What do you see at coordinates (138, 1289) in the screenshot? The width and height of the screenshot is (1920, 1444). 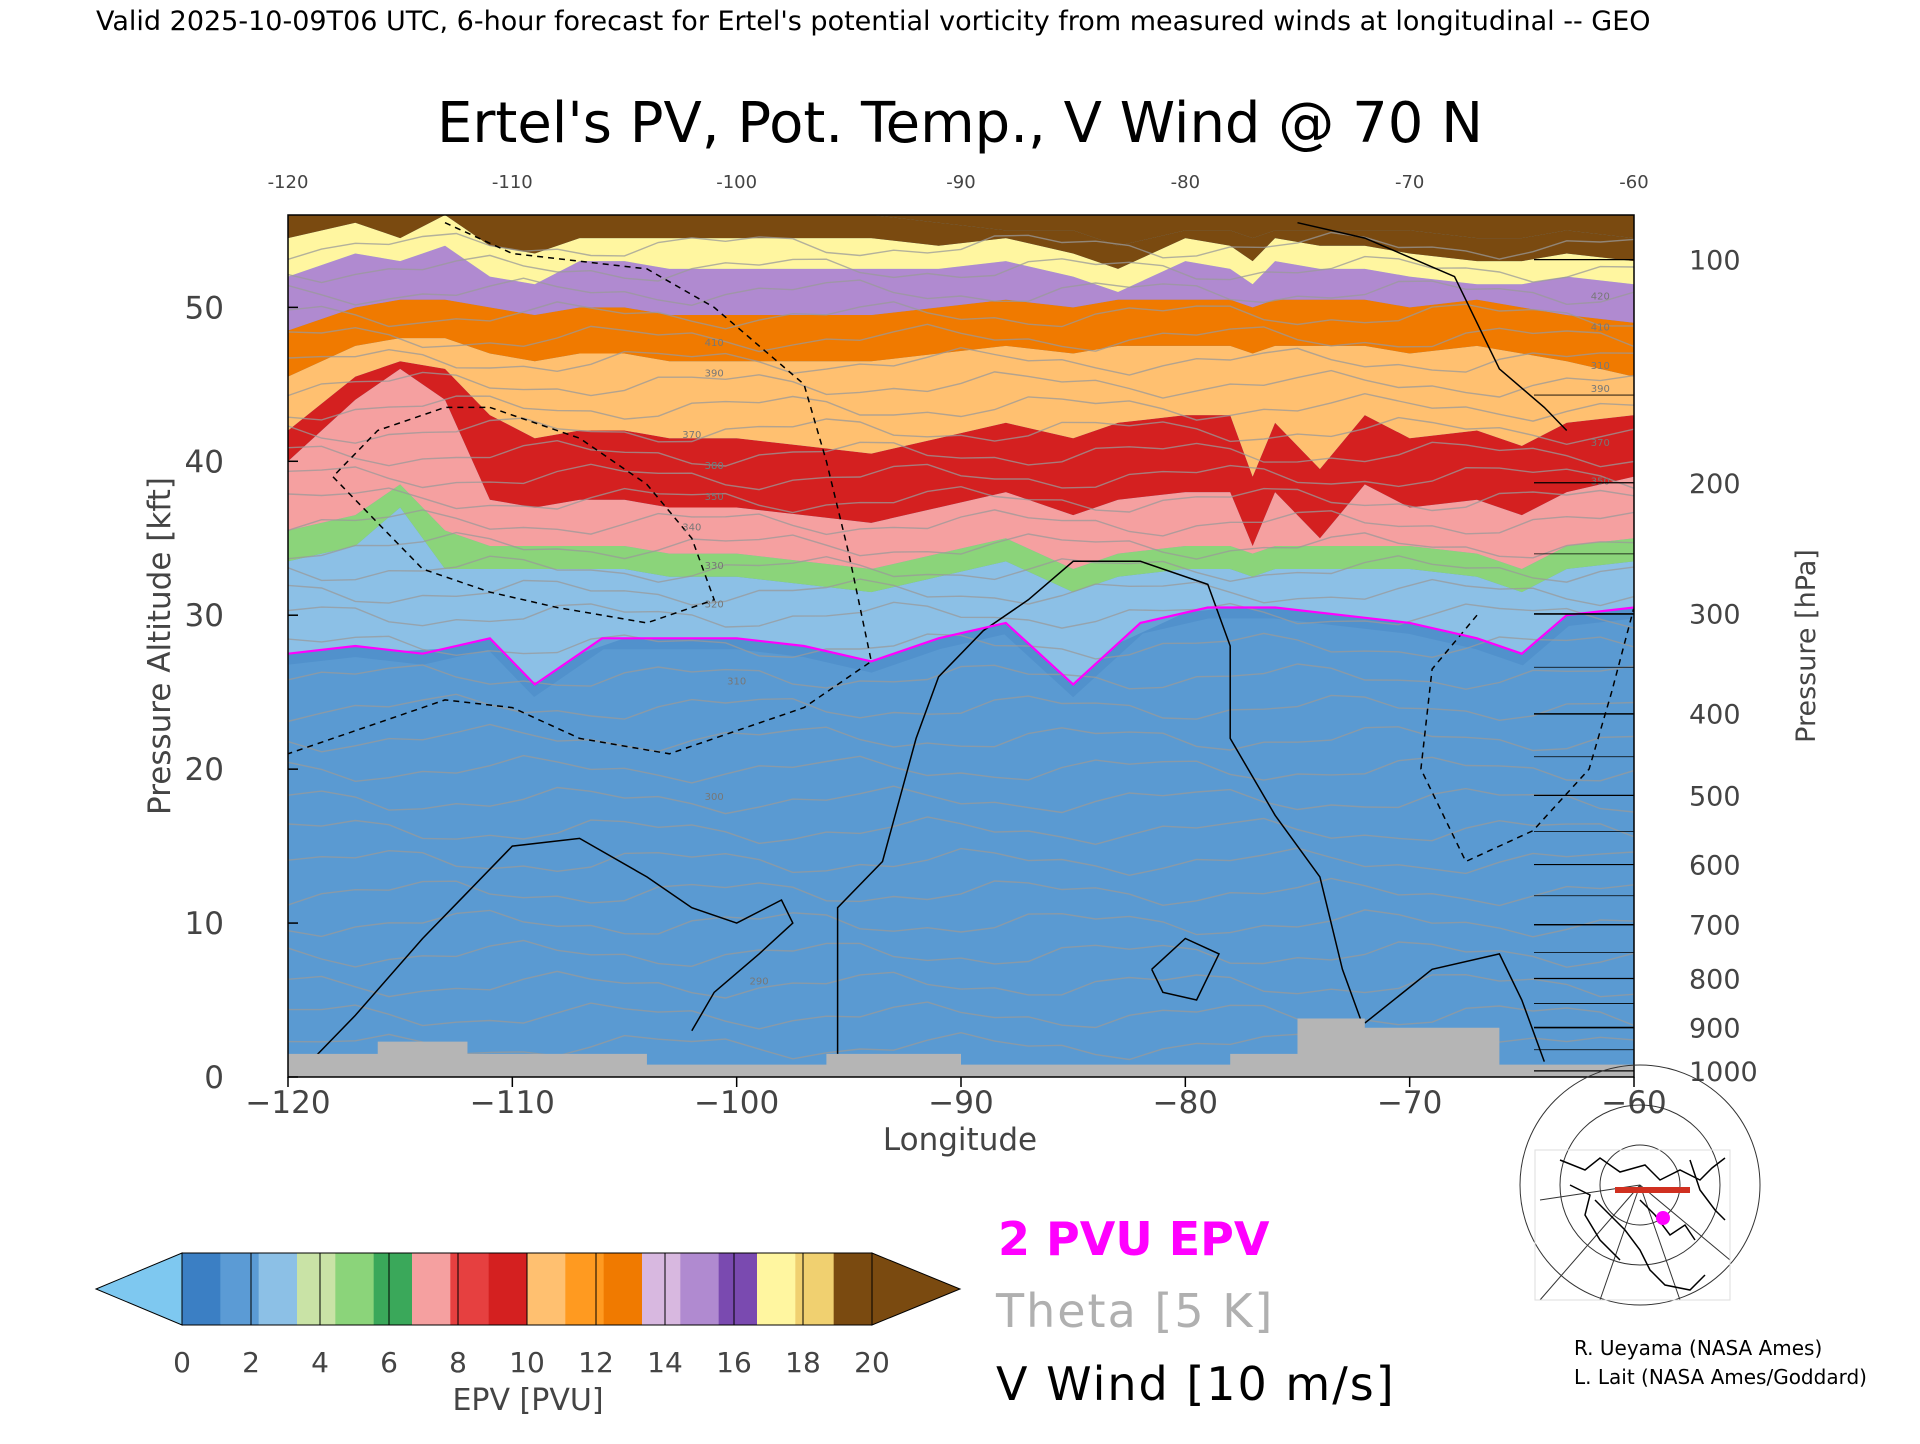 I see `colorbar-under-arrow` at bounding box center [138, 1289].